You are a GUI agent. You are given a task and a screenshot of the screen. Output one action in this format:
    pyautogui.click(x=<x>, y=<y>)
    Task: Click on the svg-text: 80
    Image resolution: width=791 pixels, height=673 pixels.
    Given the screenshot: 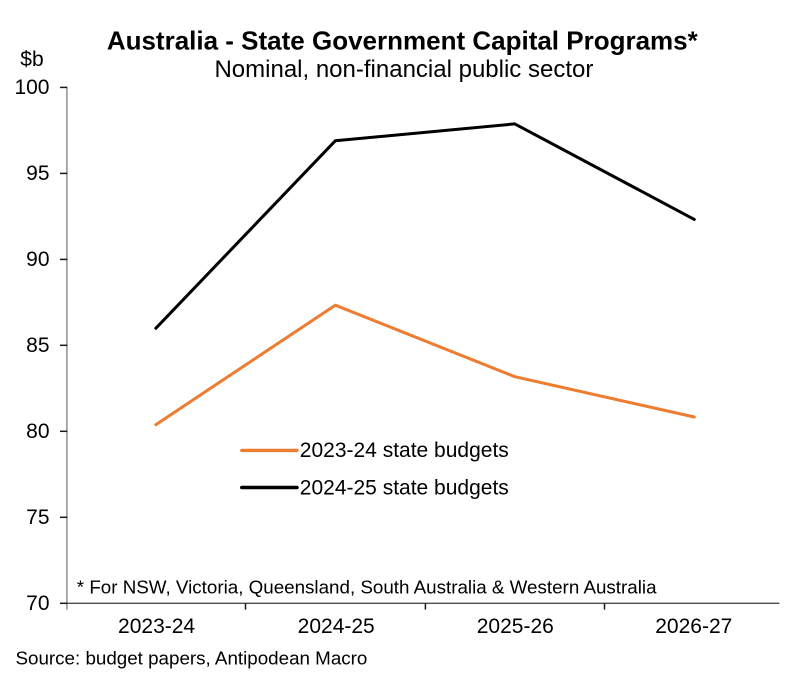 What is the action you would take?
    pyautogui.click(x=37, y=431)
    